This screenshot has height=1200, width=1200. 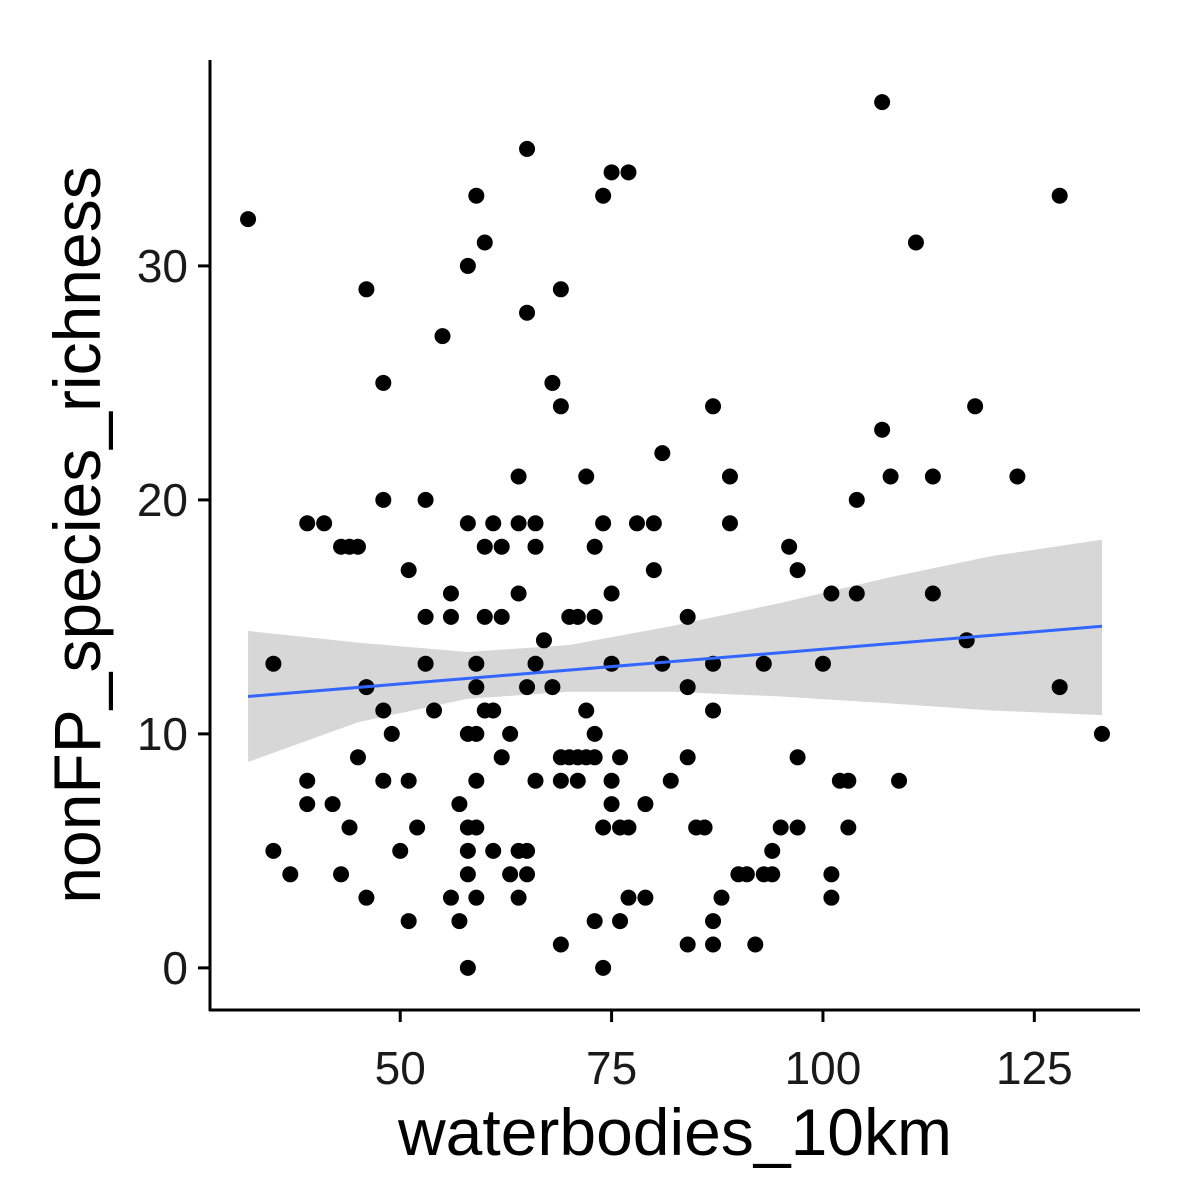 I want to click on confidence-ribbon-layer, so click(x=675, y=650).